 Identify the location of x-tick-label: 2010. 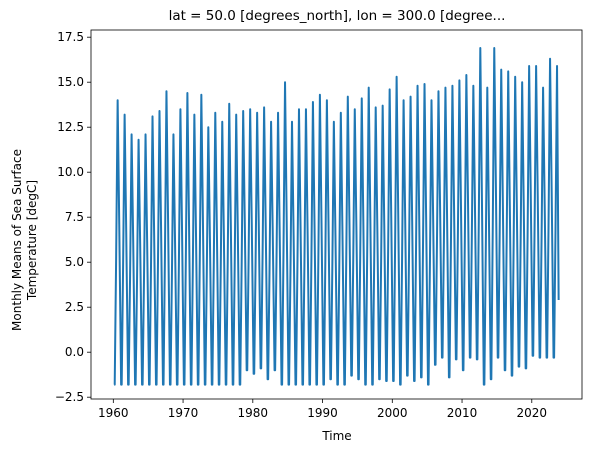
(462, 413).